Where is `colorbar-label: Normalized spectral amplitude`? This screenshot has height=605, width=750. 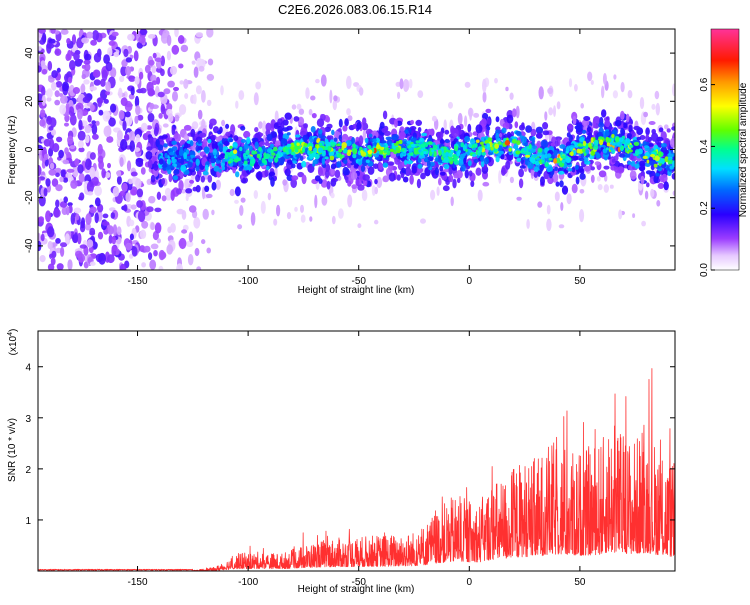 colorbar-label: Normalized spectral amplitude is located at coordinates (743, 149).